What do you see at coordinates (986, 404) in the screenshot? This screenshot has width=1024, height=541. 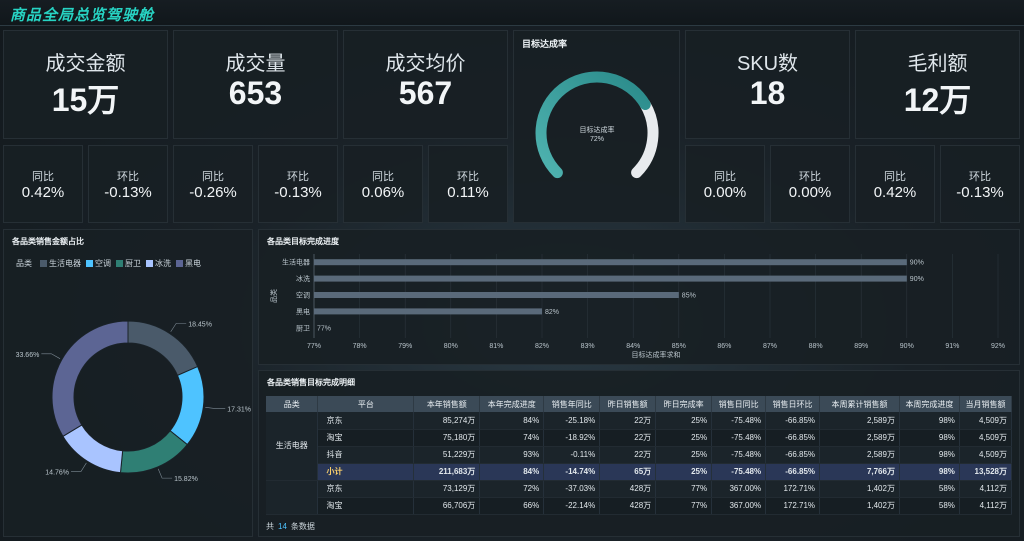 I see `column-header: 当月销售额` at bounding box center [986, 404].